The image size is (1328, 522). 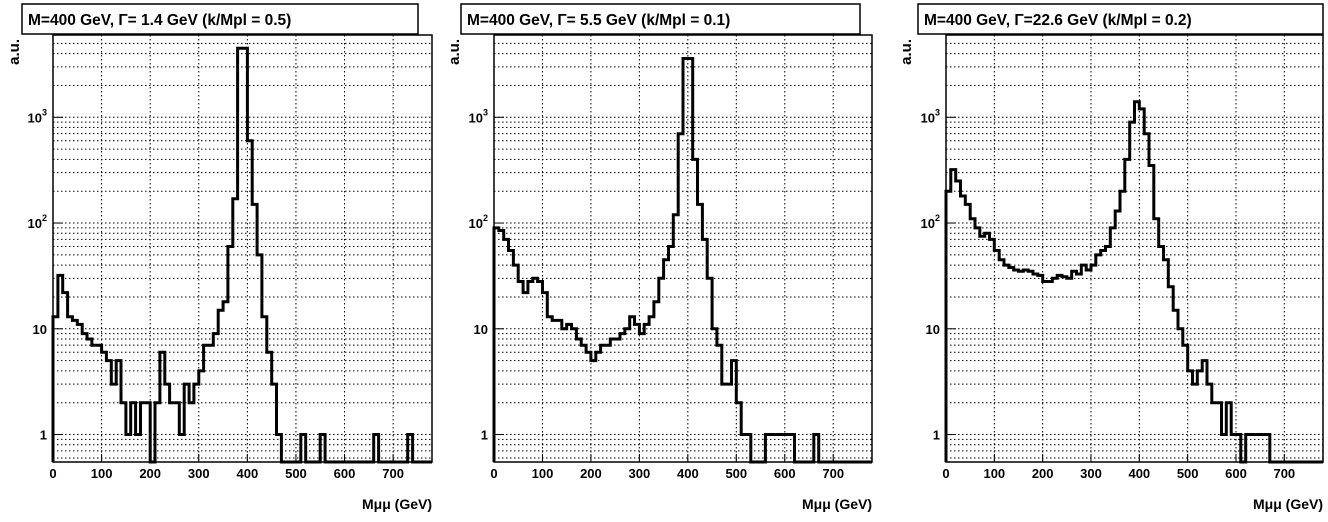 What do you see at coordinates (598, 20) in the screenshot?
I see `title-text: M=400 GeV, Γ= 5.5 GeV (k/Mpl = 0.1)` at bounding box center [598, 20].